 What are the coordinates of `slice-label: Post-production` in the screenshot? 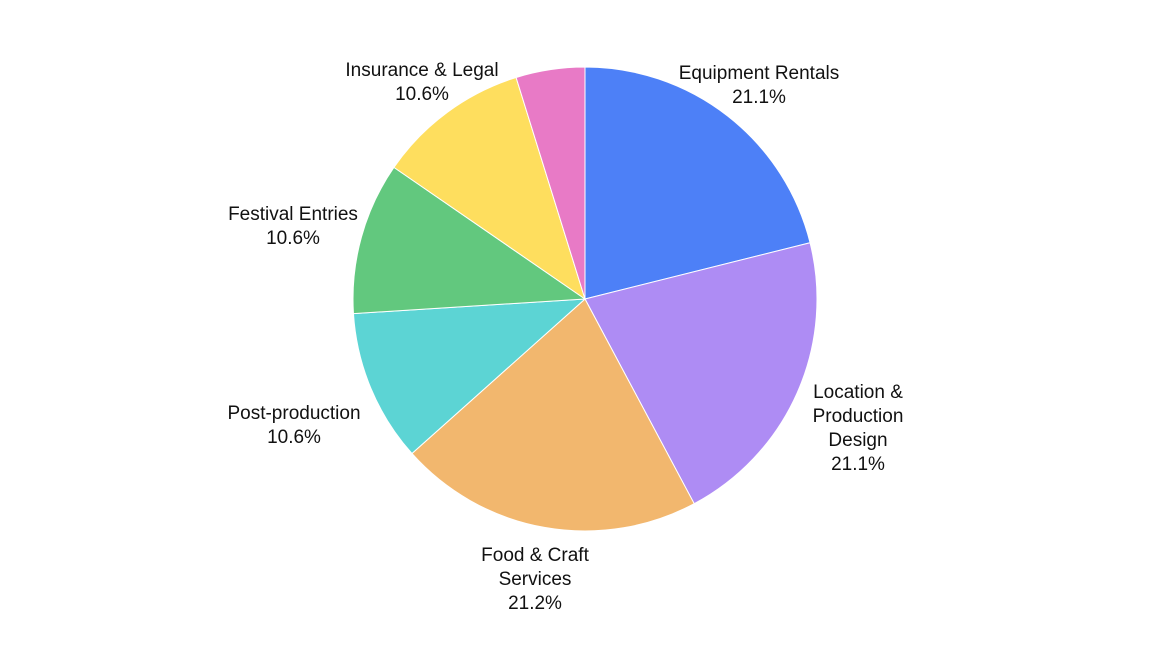 It's located at (293, 413).